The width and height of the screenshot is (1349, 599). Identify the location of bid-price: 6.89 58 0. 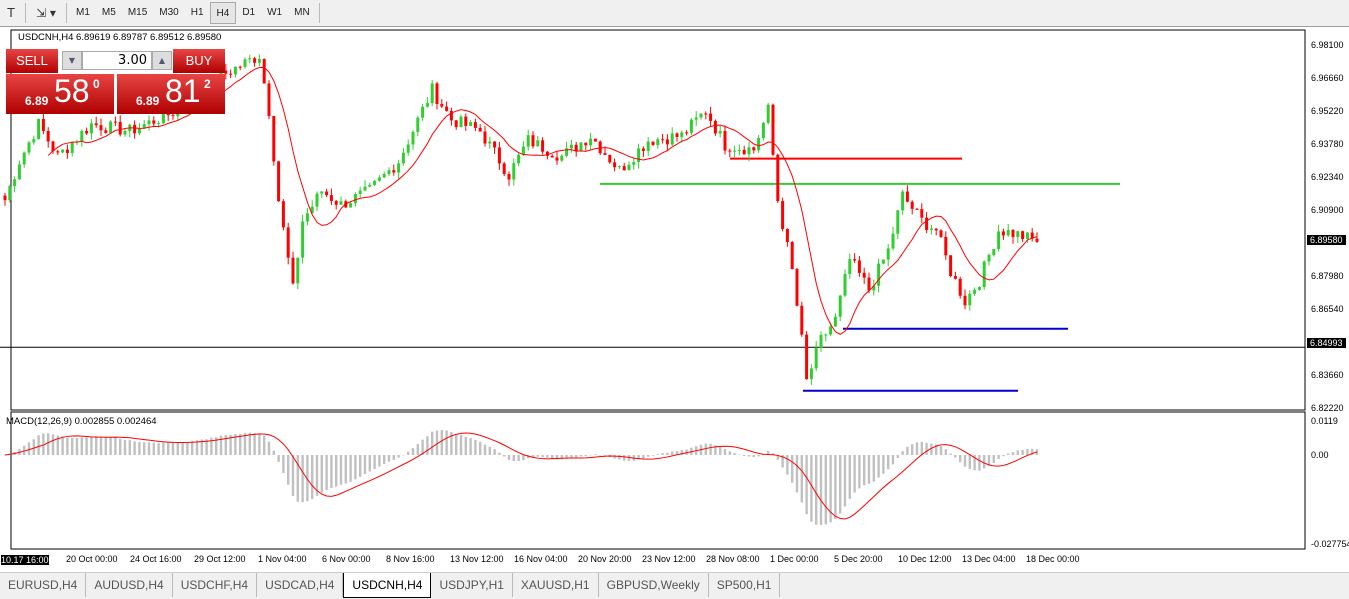
(60, 93).